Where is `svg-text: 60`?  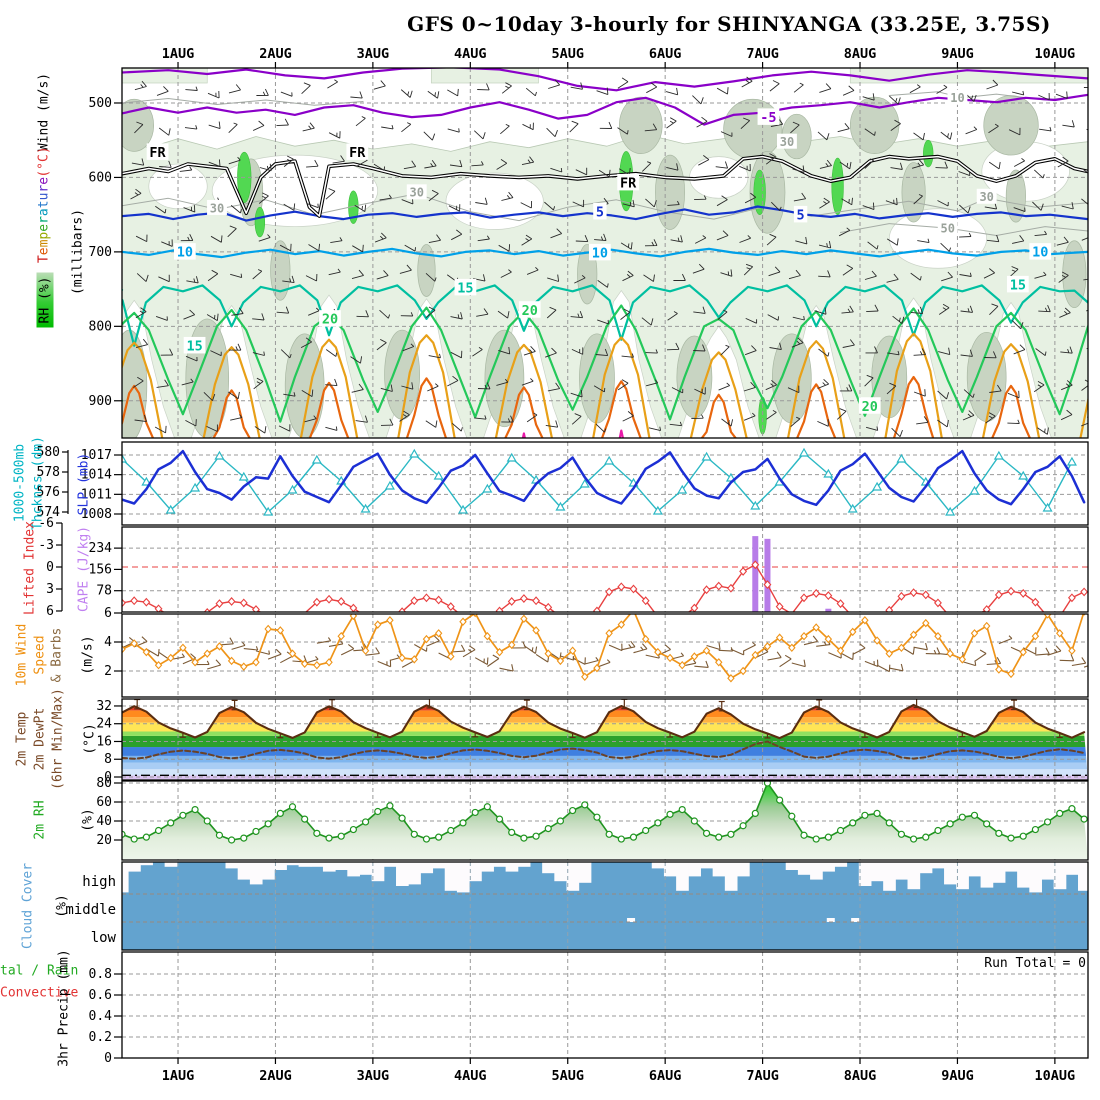 svg-text: 60 is located at coordinates (104, 802).